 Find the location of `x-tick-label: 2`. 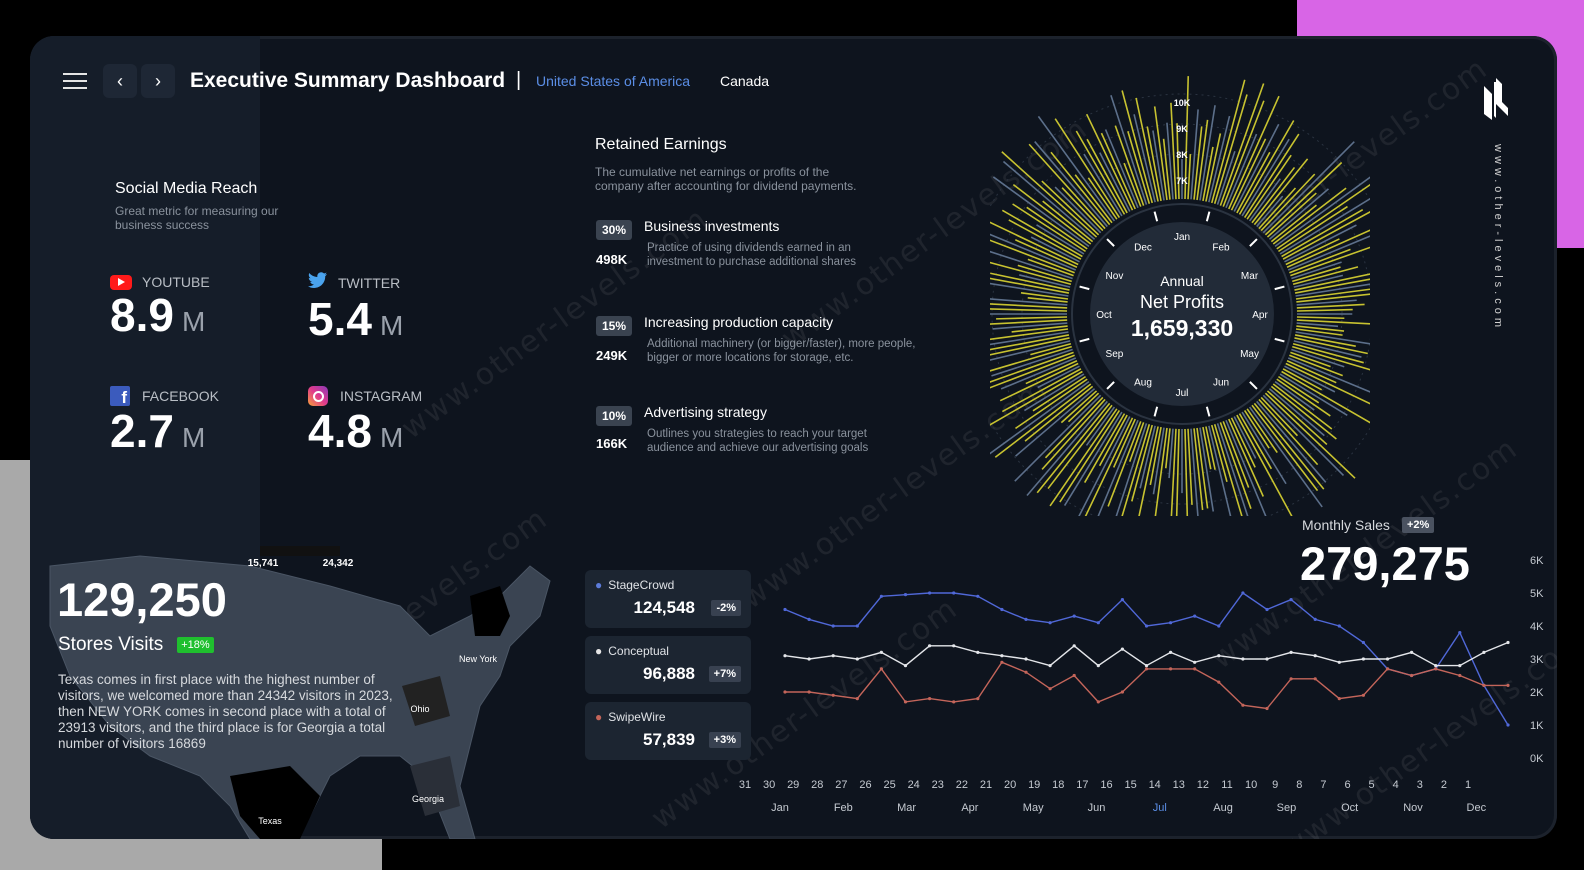

x-tick-label: 2 is located at coordinates (1444, 785).